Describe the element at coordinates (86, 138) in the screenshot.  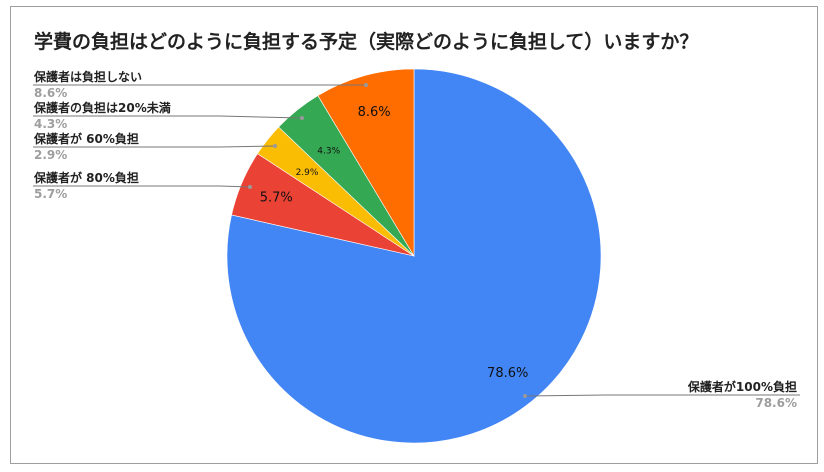
I see `legend-label: 保護者が 60%負担` at that location.